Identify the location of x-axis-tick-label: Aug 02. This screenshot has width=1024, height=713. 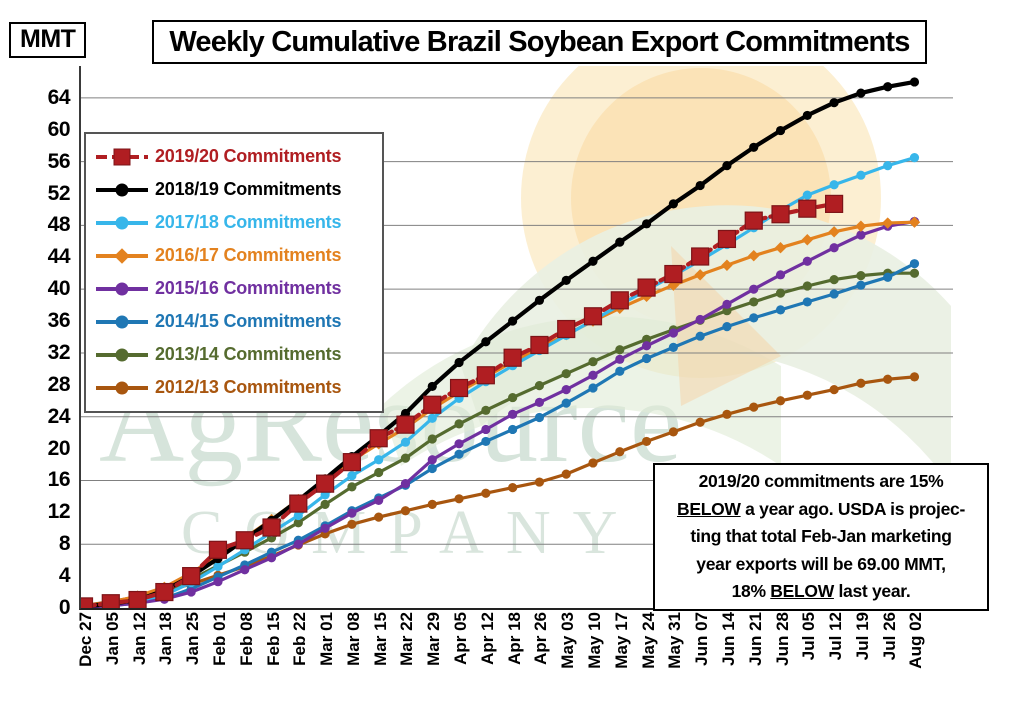
(916, 640).